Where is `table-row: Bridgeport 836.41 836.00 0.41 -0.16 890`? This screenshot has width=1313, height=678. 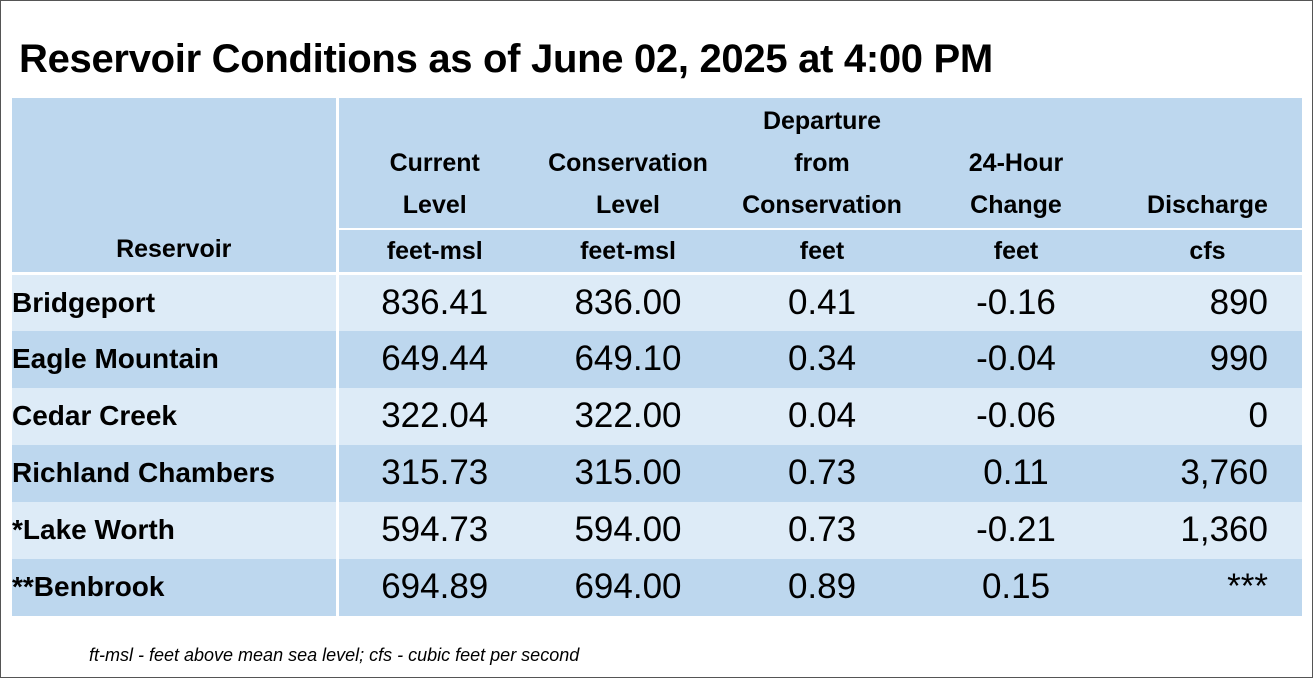 table-row: Bridgeport 836.41 836.00 0.41 -0.16 890 is located at coordinates (657, 301).